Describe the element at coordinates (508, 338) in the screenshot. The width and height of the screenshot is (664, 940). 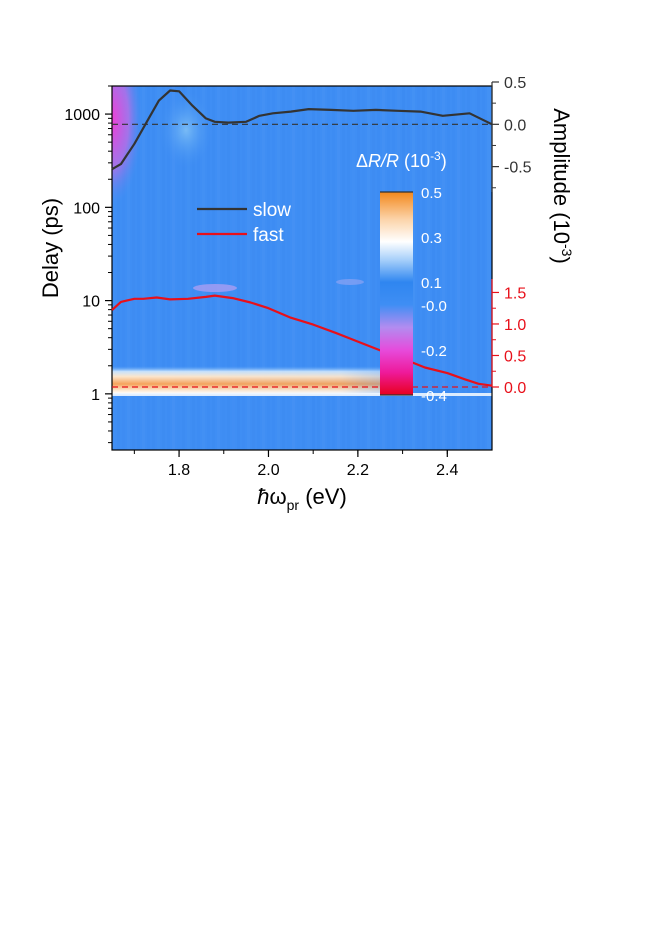
I see `right-axis-fast: 1.5 1.0 0.5 0.0` at that location.